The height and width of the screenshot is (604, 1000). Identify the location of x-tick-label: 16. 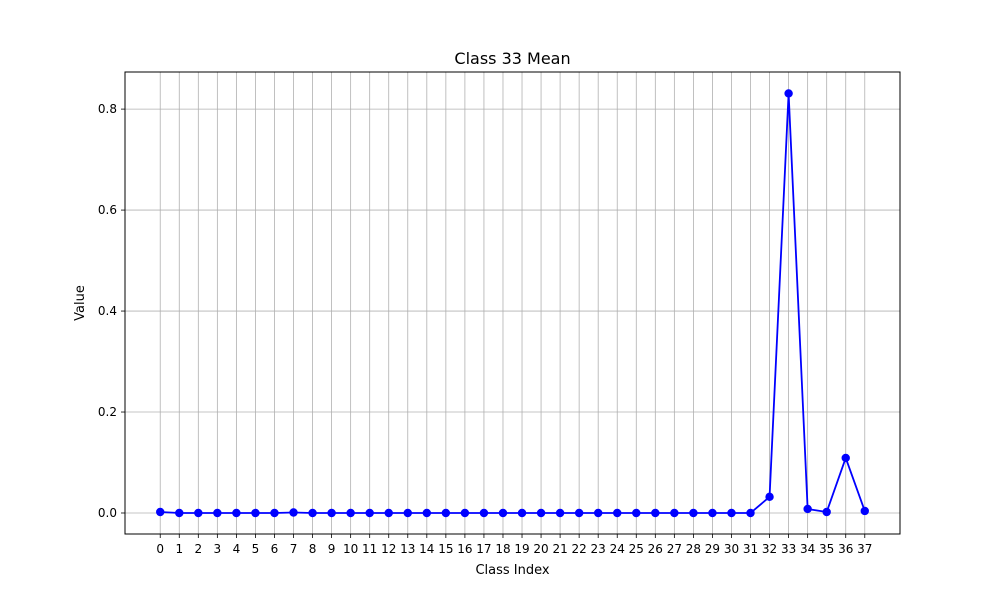
(464, 549).